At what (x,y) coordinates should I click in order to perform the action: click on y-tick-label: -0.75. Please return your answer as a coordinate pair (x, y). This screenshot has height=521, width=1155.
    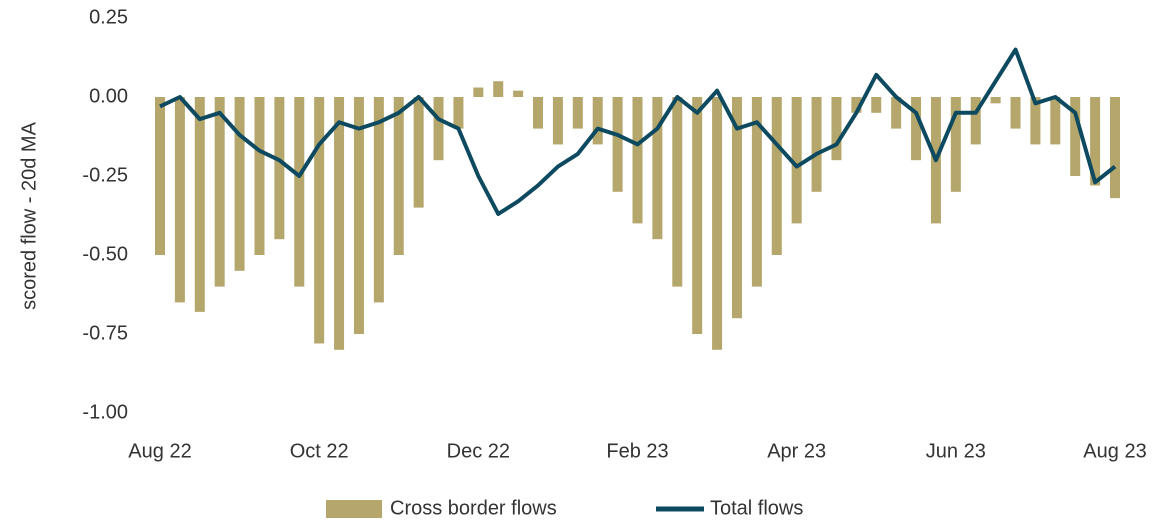
    Looking at the image, I should click on (105, 333).